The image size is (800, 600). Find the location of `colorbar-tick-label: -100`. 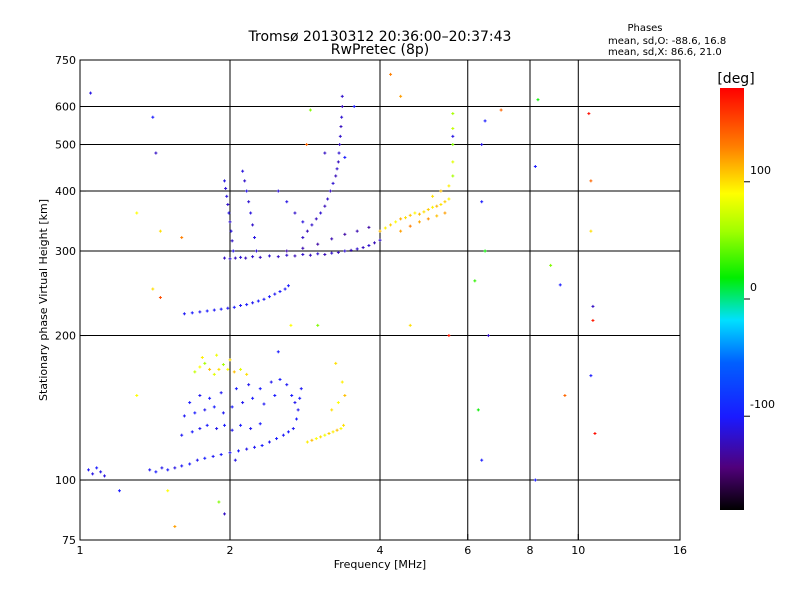

colorbar-tick-label: -100 is located at coordinates (762, 404).